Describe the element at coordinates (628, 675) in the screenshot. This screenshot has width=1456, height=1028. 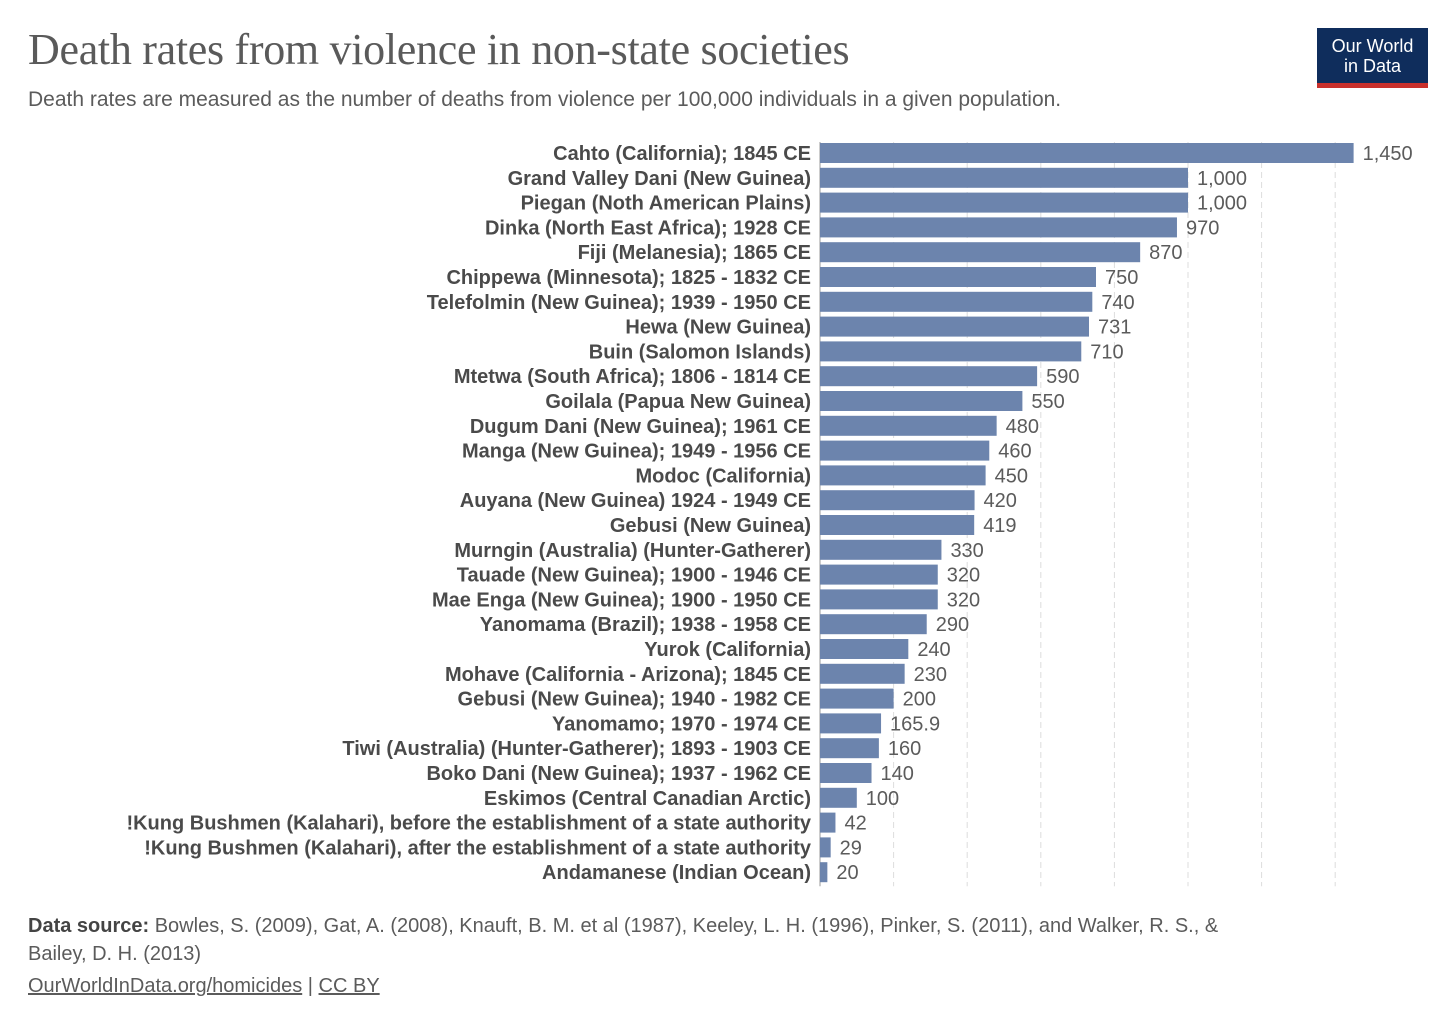
I see `category-label: Mohave (California - Arizona); 1845 CE` at that location.